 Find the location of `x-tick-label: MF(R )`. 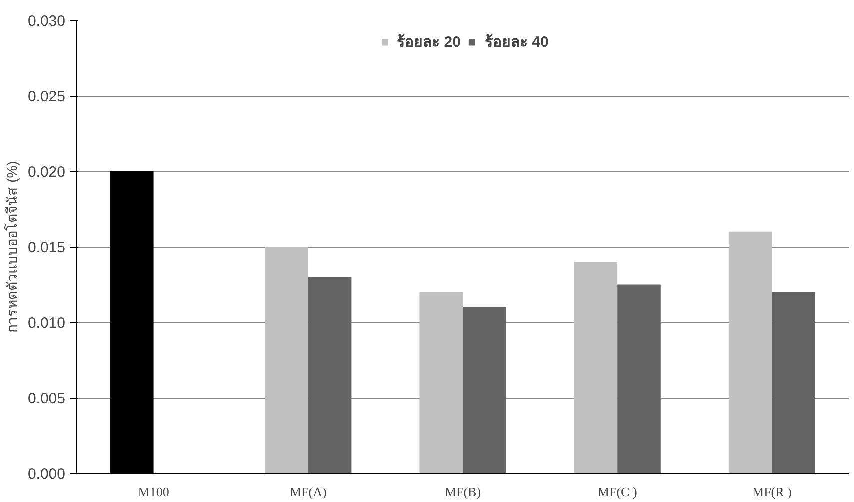

x-tick-label: MF(R ) is located at coordinates (772, 492).